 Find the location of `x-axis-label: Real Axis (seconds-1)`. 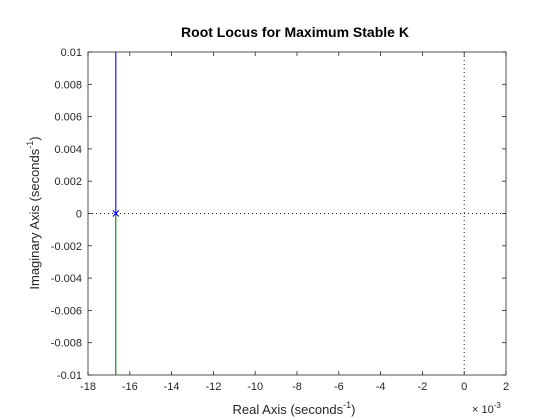

x-axis-label: Real Axis (seconds-1) is located at coordinates (294, 408).